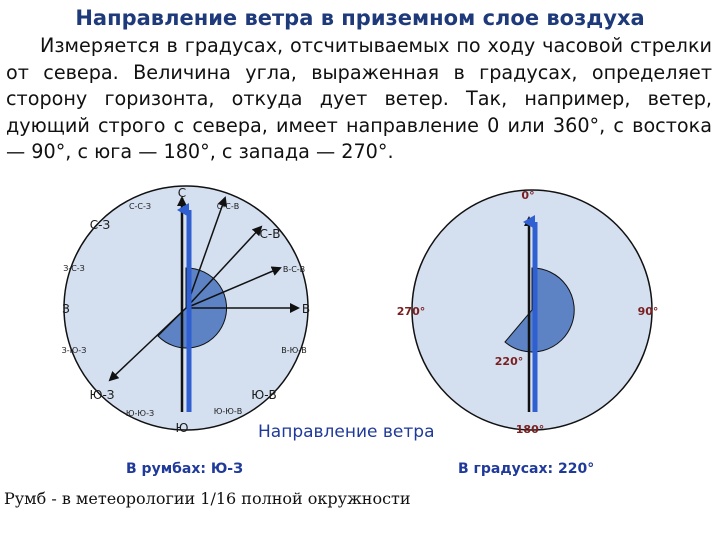  I want to click on label-w: З, so click(66, 309).